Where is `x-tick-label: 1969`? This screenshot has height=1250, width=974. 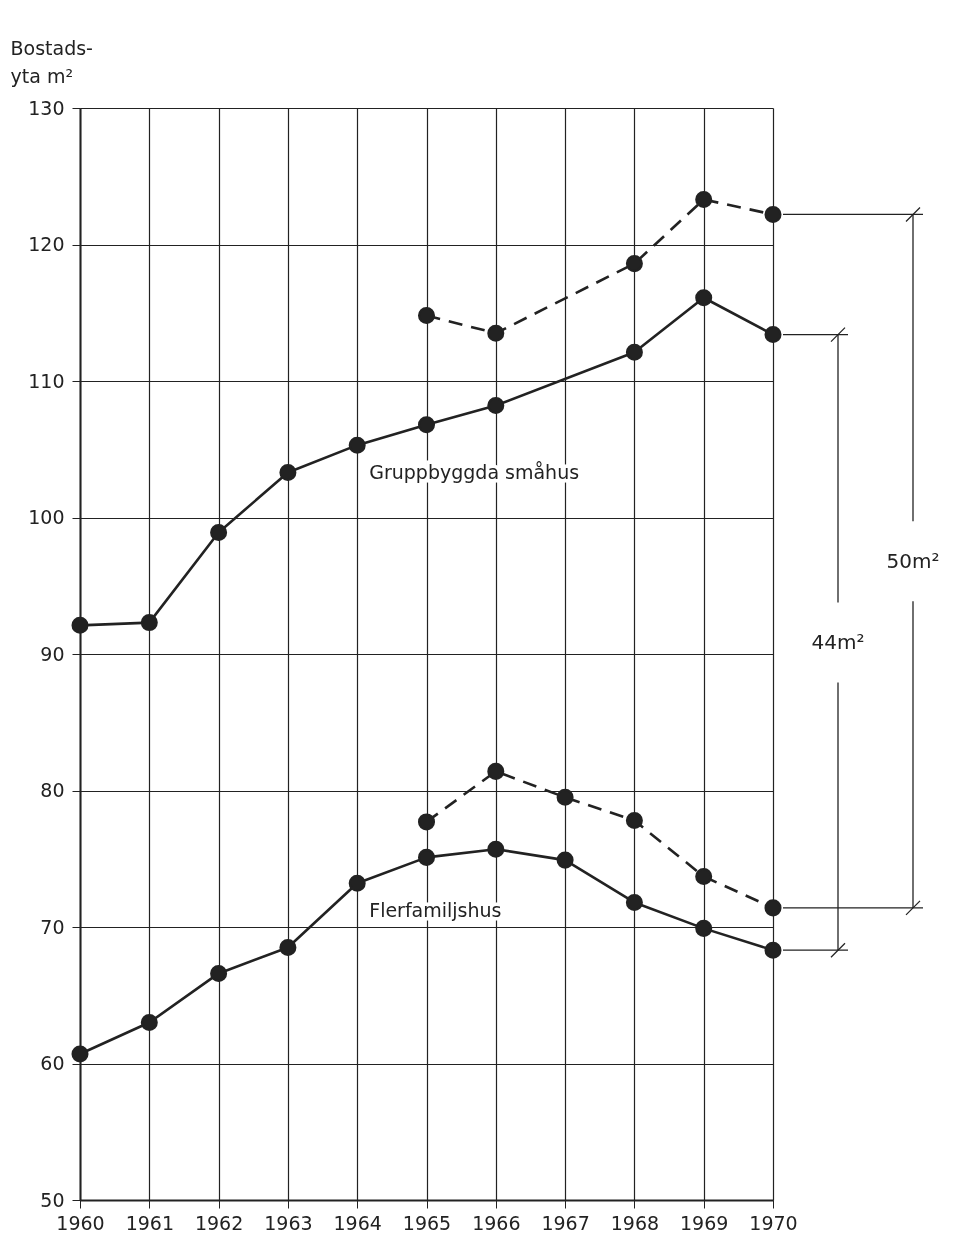
x-tick-label: 1969 is located at coordinates (704, 1222).